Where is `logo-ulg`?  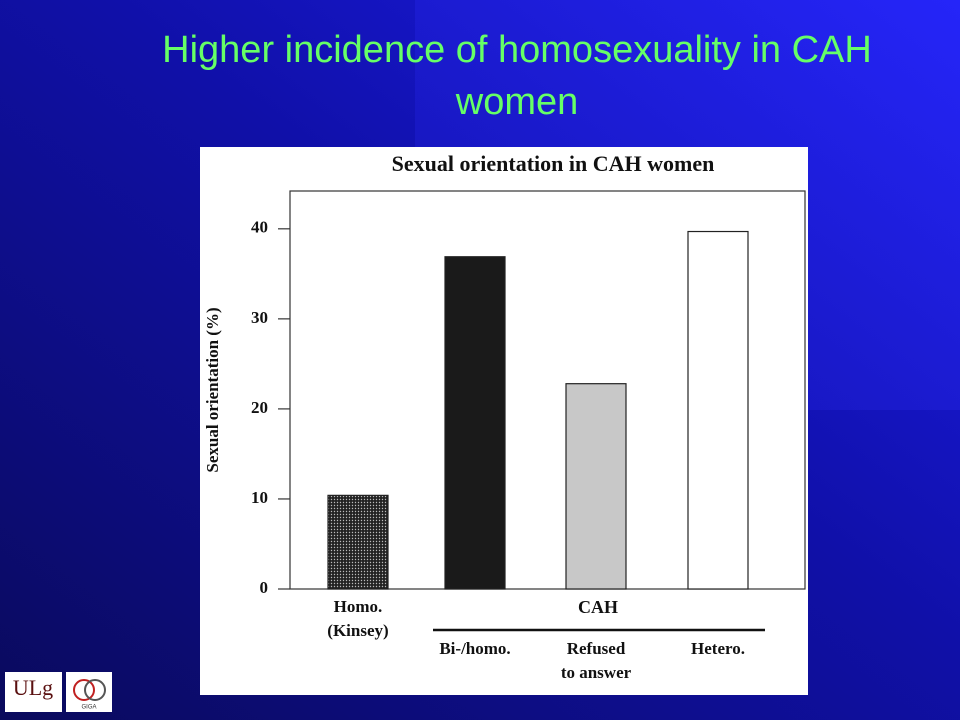 logo-ulg is located at coordinates (33, 692).